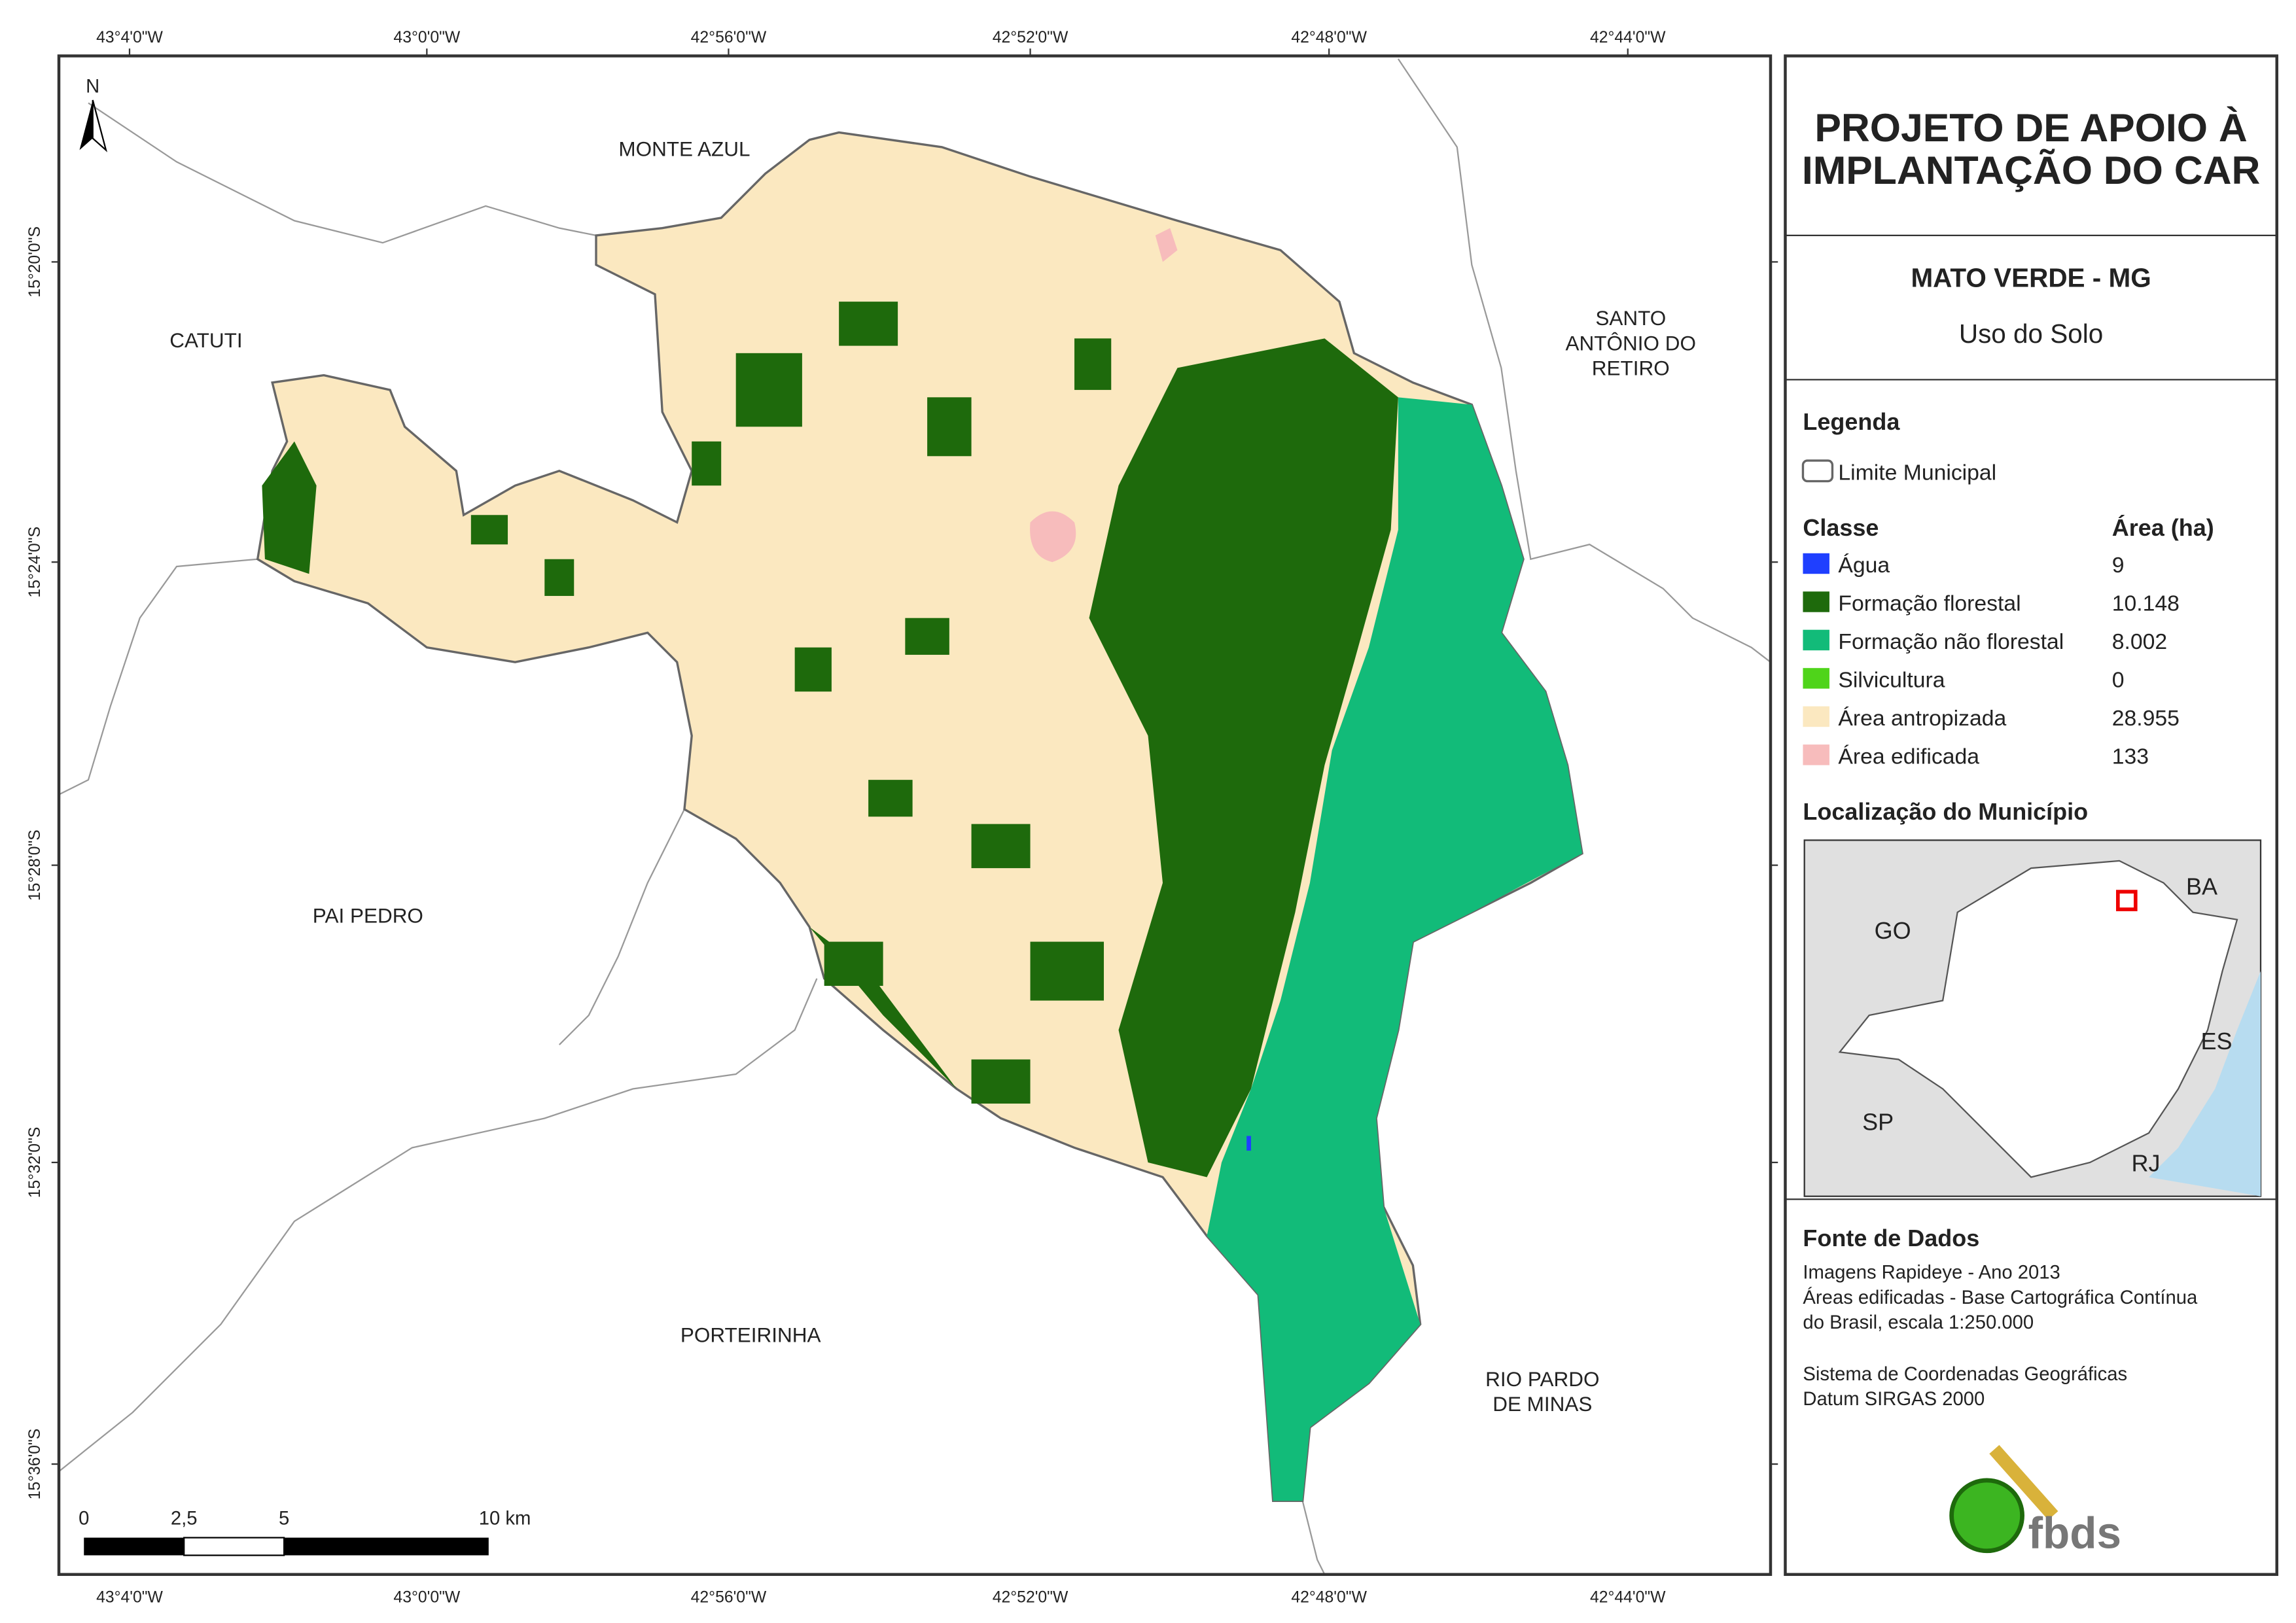  I want to click on place-label: CATUTI, so click(205, 340).